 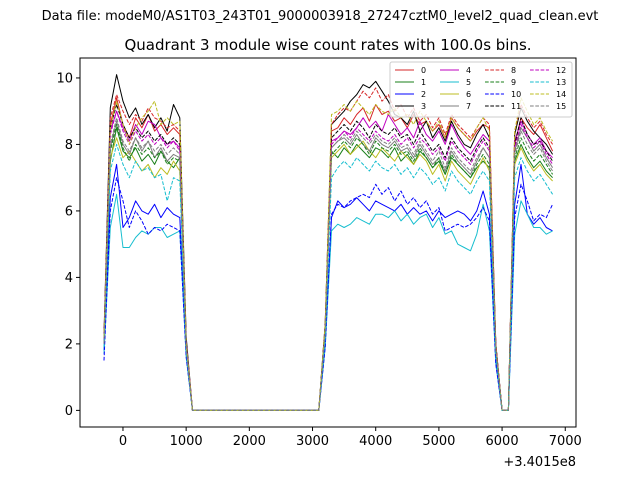 I want to click on x-tick-label: 0, so click(x=123, y=441).